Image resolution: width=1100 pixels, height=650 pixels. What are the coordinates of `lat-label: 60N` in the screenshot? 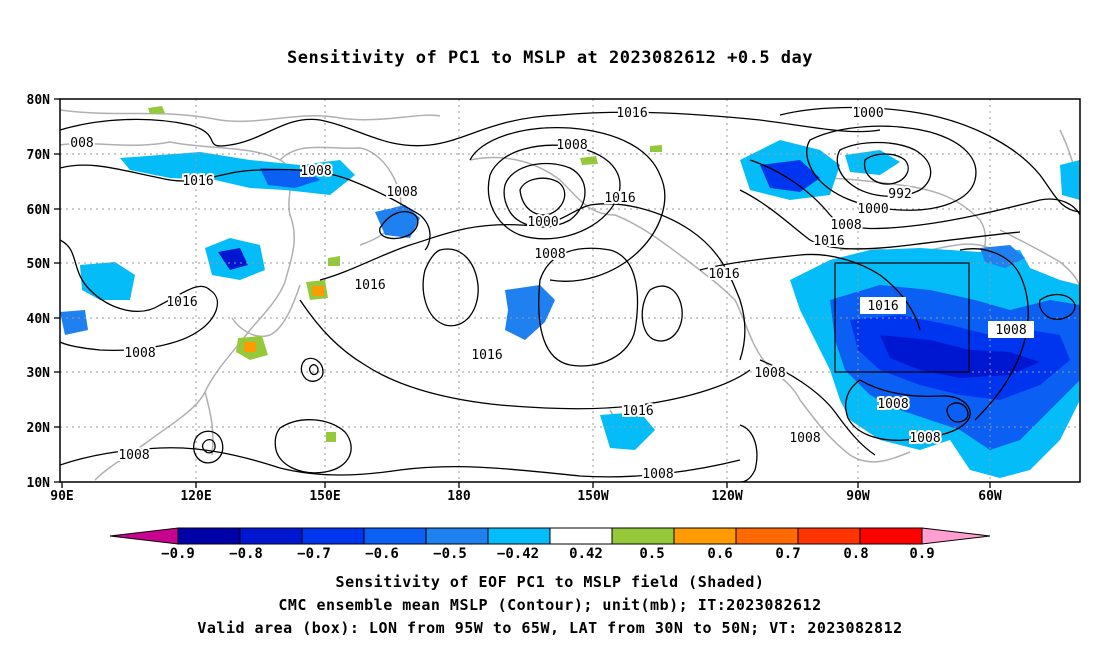 It's located at (39, 210).